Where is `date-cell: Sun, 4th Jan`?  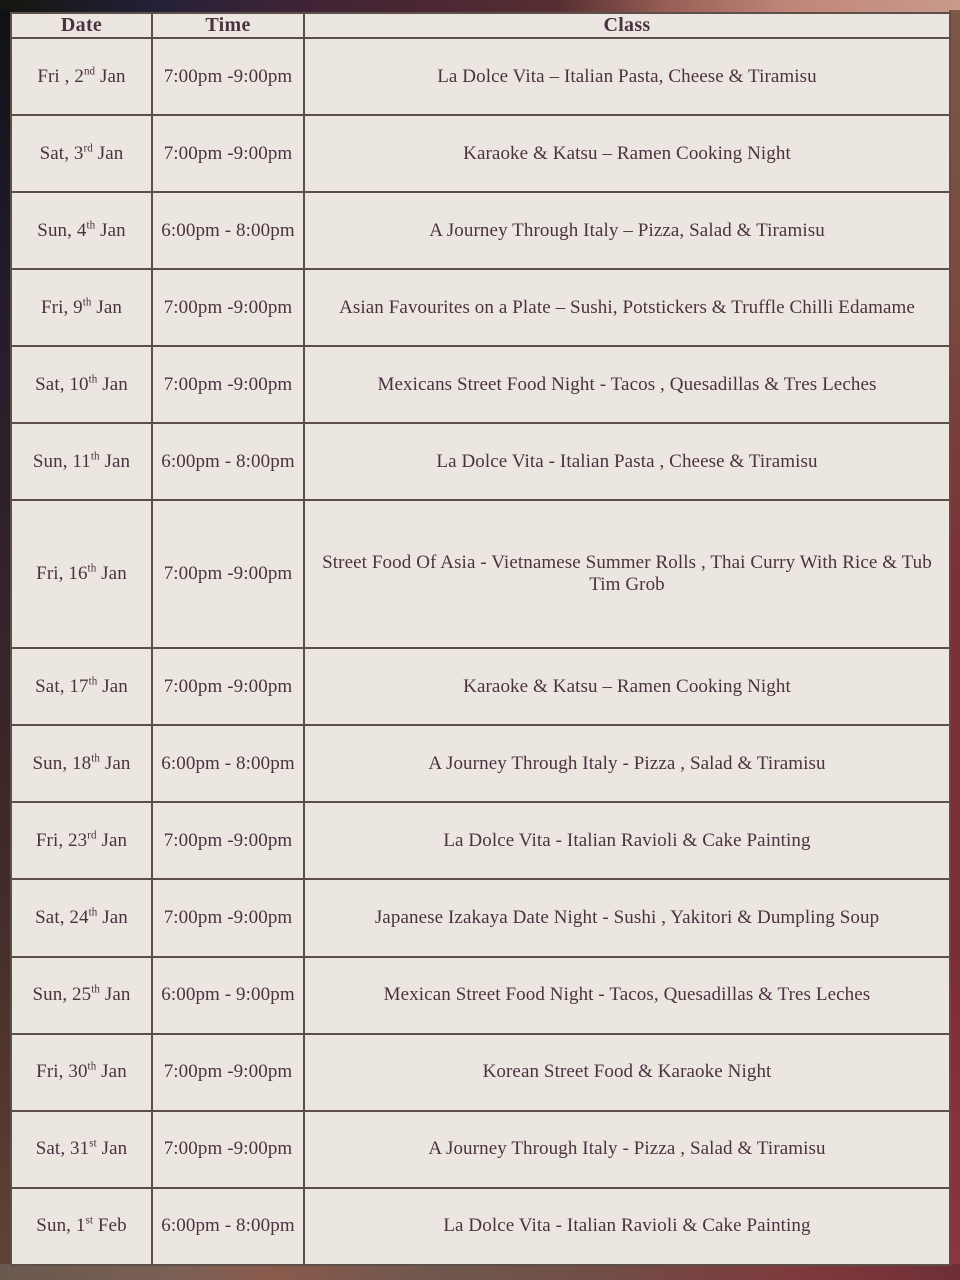 date-cell: Sun, 4th Jan is located at coordinates (81, 231).